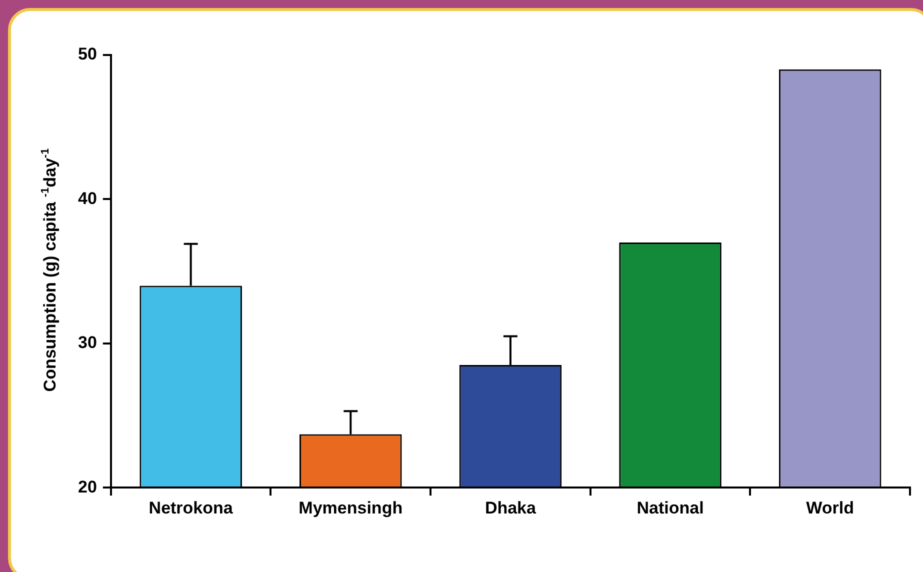  I want to click on y-tick-label: 50, so click(87, 54).